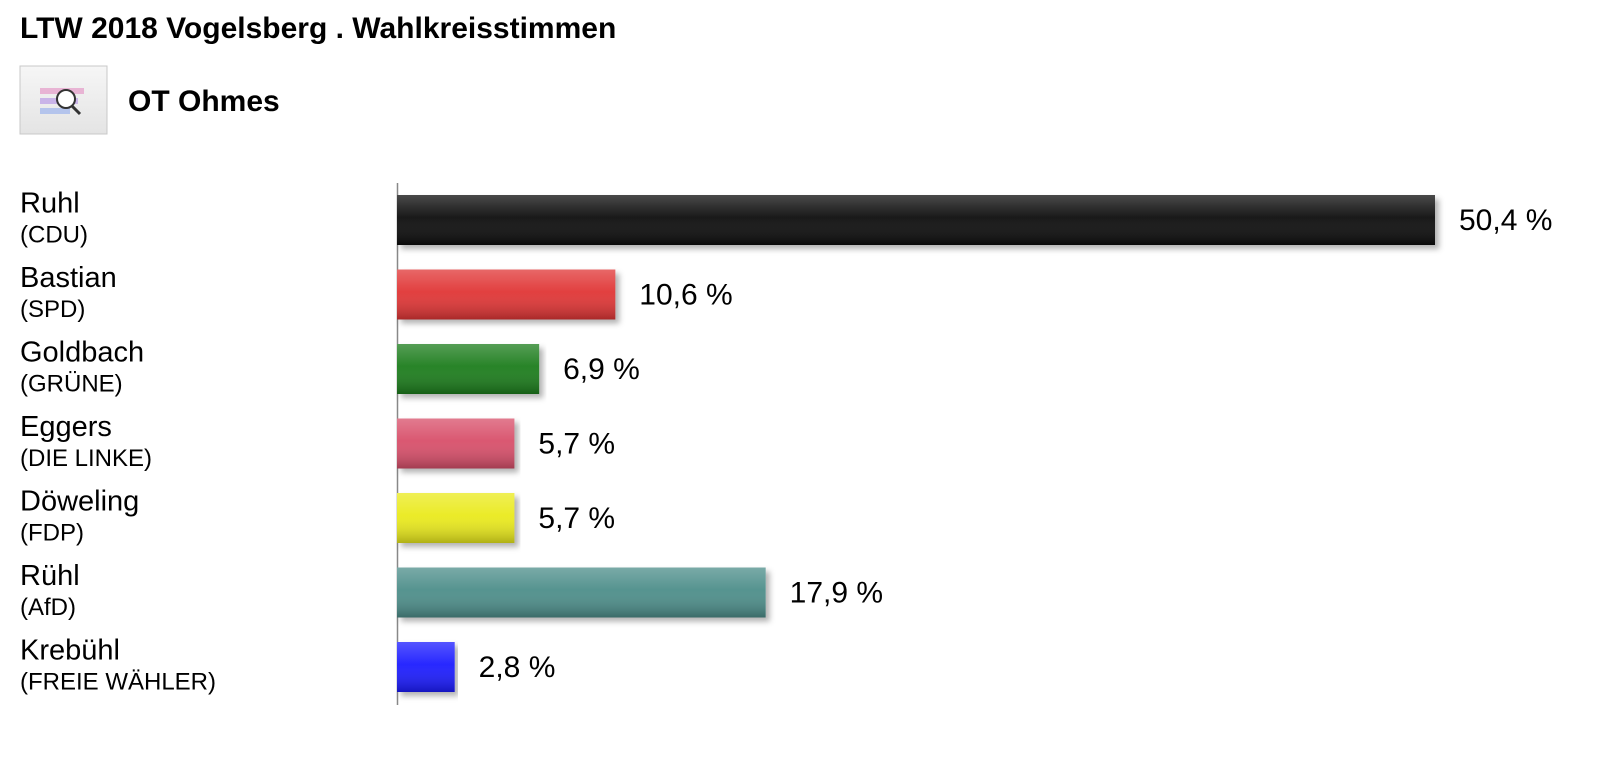 The width and height of the screenshot is (1600, 758). Describe the element at coordinates (52, 309) in the screenshot. I see `party-label: (SPD)` at that location.